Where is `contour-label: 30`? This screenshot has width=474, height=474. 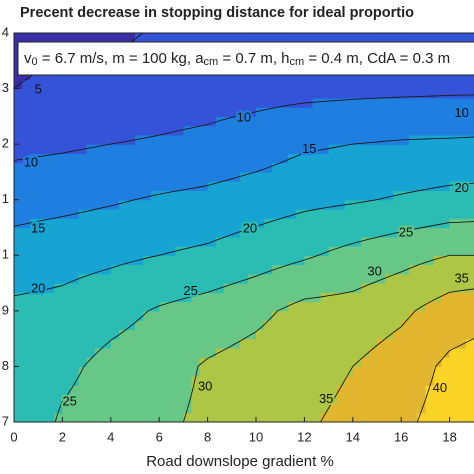 contour-label: 30 is located at coordinates (374, 270).